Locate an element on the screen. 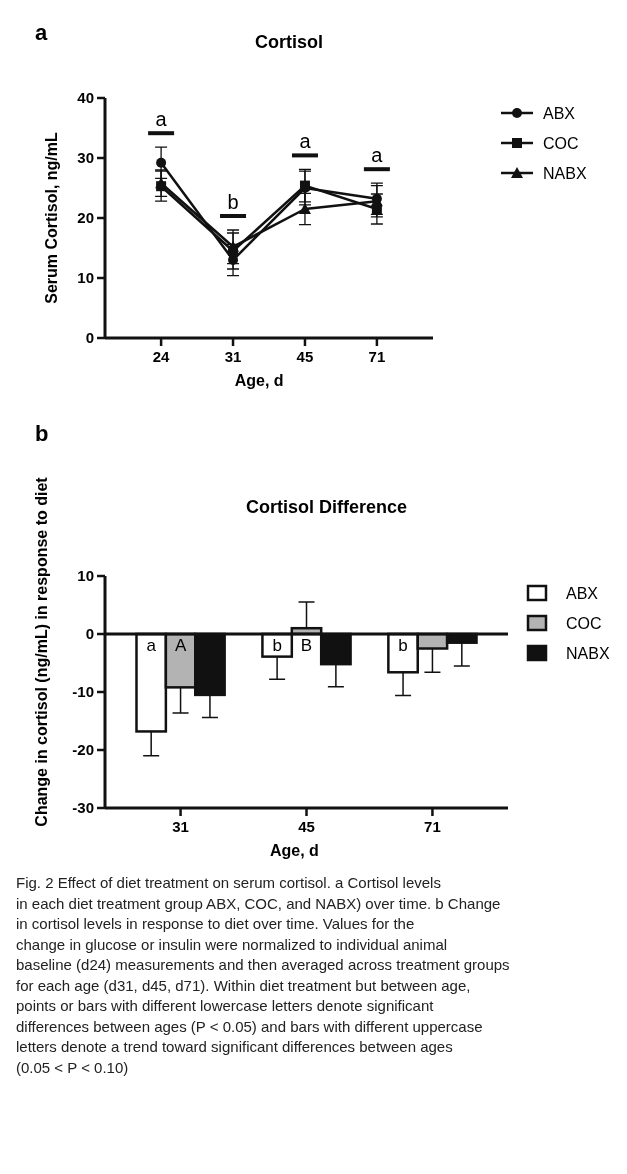  annotation: b is located at coordinates (233, 202).